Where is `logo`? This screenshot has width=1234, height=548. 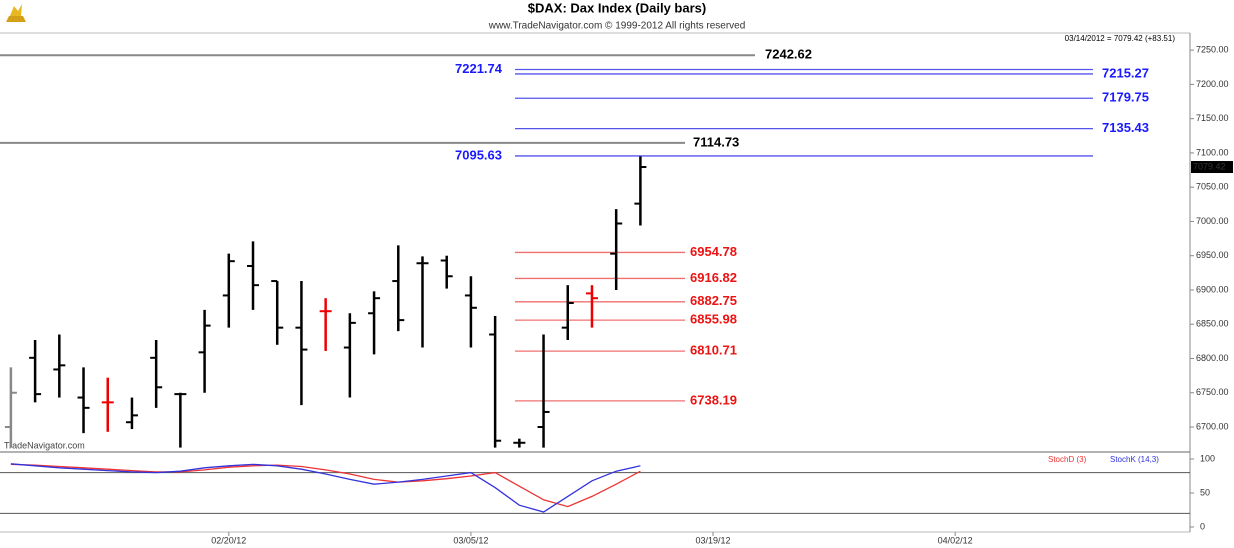 logo is located at coordinates (16, 13).